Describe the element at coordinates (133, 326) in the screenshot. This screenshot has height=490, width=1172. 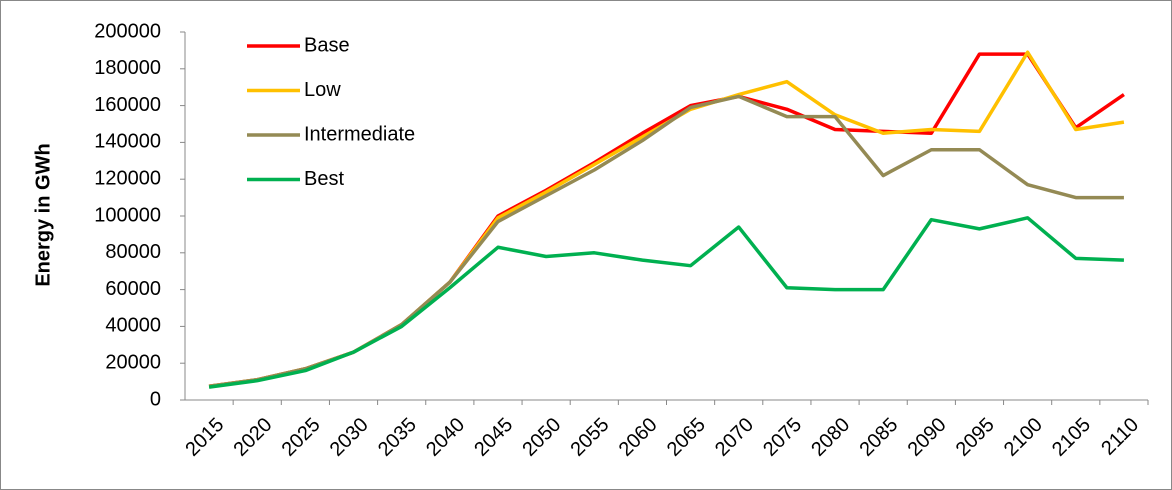
I see `y-tick-label: 40000` at that location.